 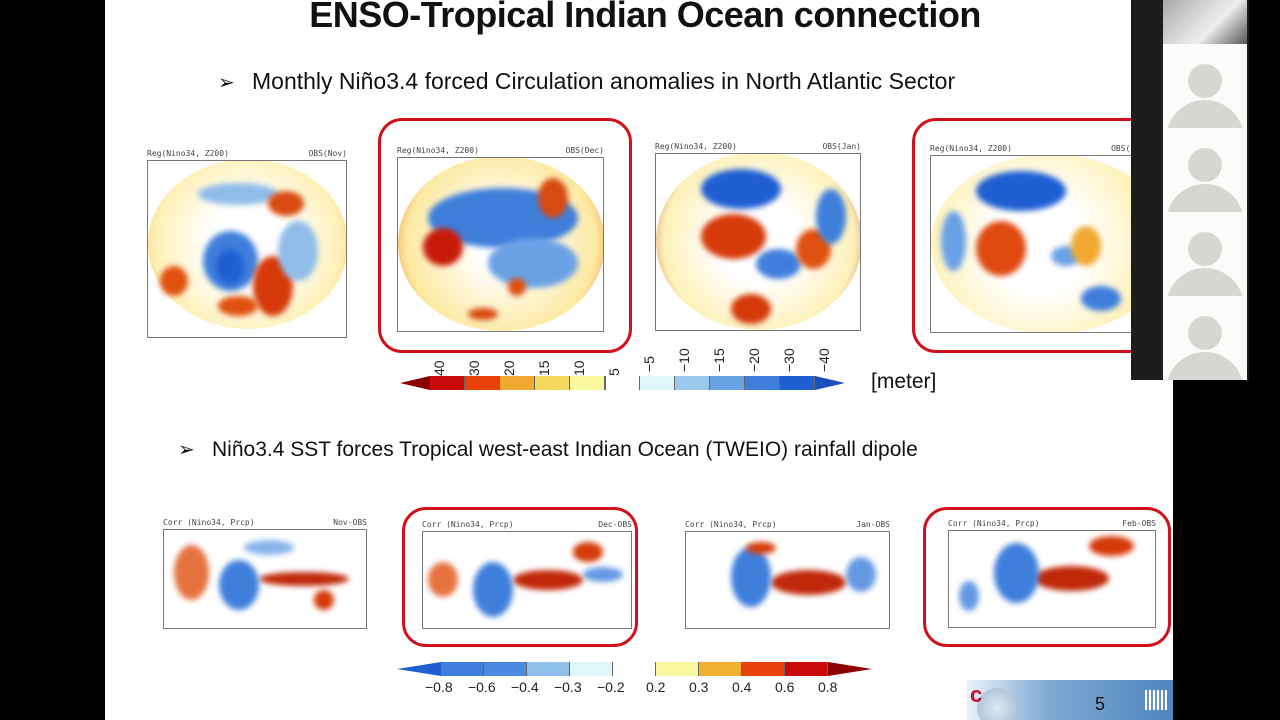 I want to click on highlight-frame-feb, so click(x=1042, y=235).